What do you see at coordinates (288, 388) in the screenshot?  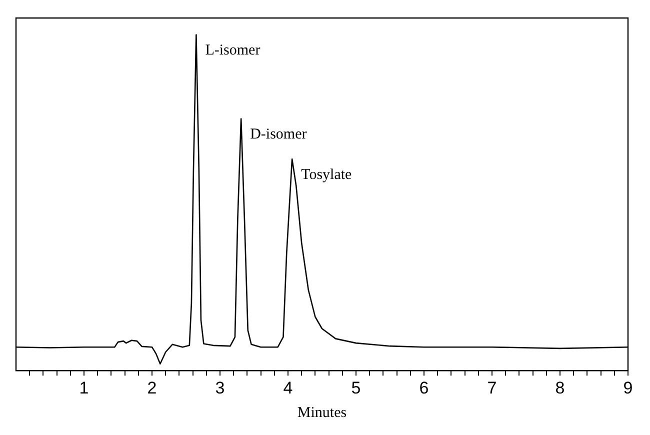 I see `x-tick-label: 4` at bounding box center [288, 388].